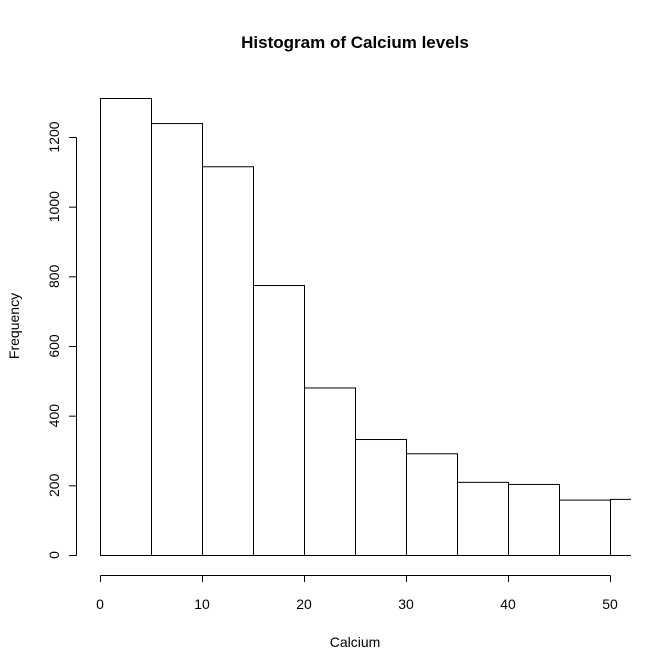  What do you see at coordinates (355, 642) in the screenshot?
I see `x-axis-label: Calcium` at bounding box center [355, 642].